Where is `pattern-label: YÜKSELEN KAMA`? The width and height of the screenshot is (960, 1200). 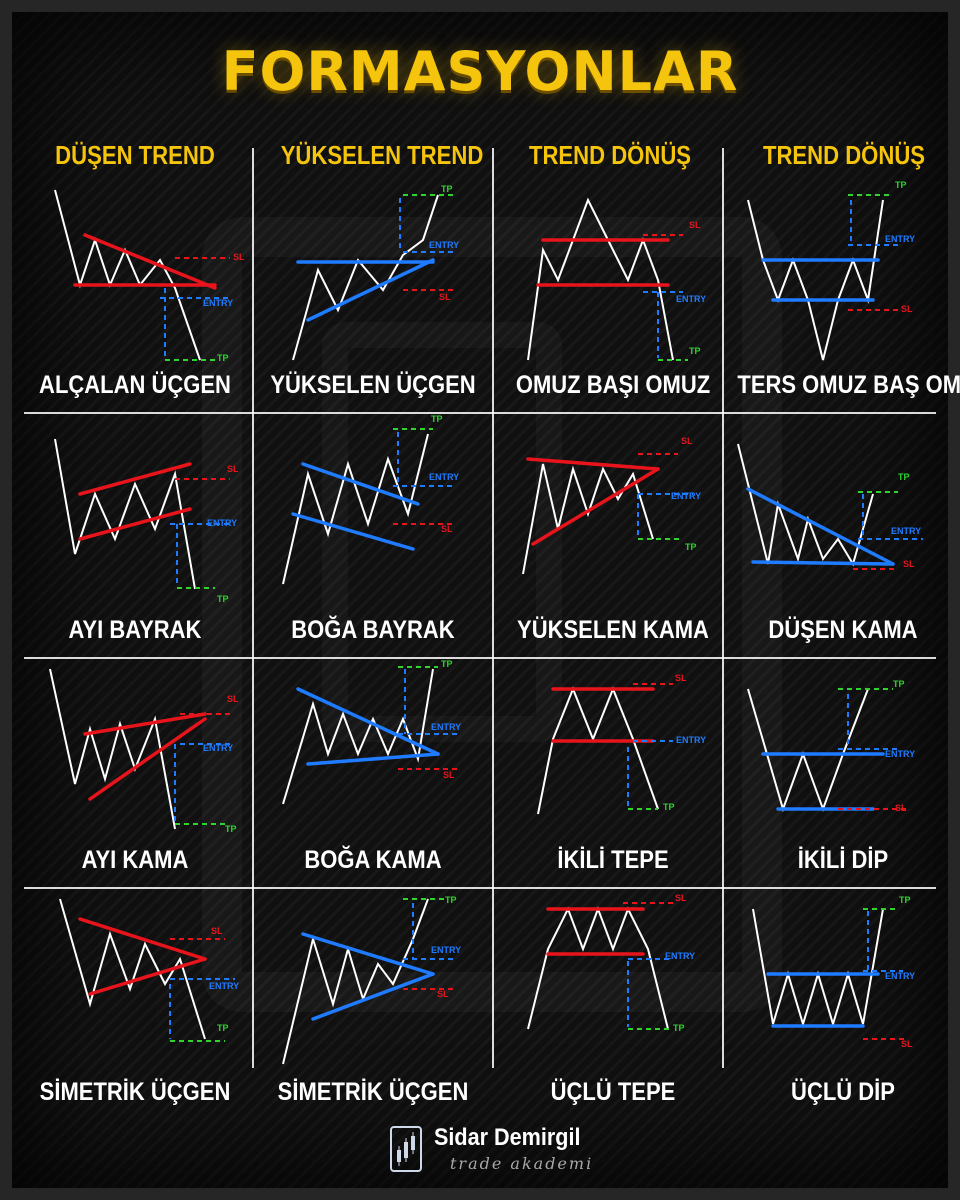
pattern-label: YÜKSELEN KAMA is located at coordinates (613, 630).